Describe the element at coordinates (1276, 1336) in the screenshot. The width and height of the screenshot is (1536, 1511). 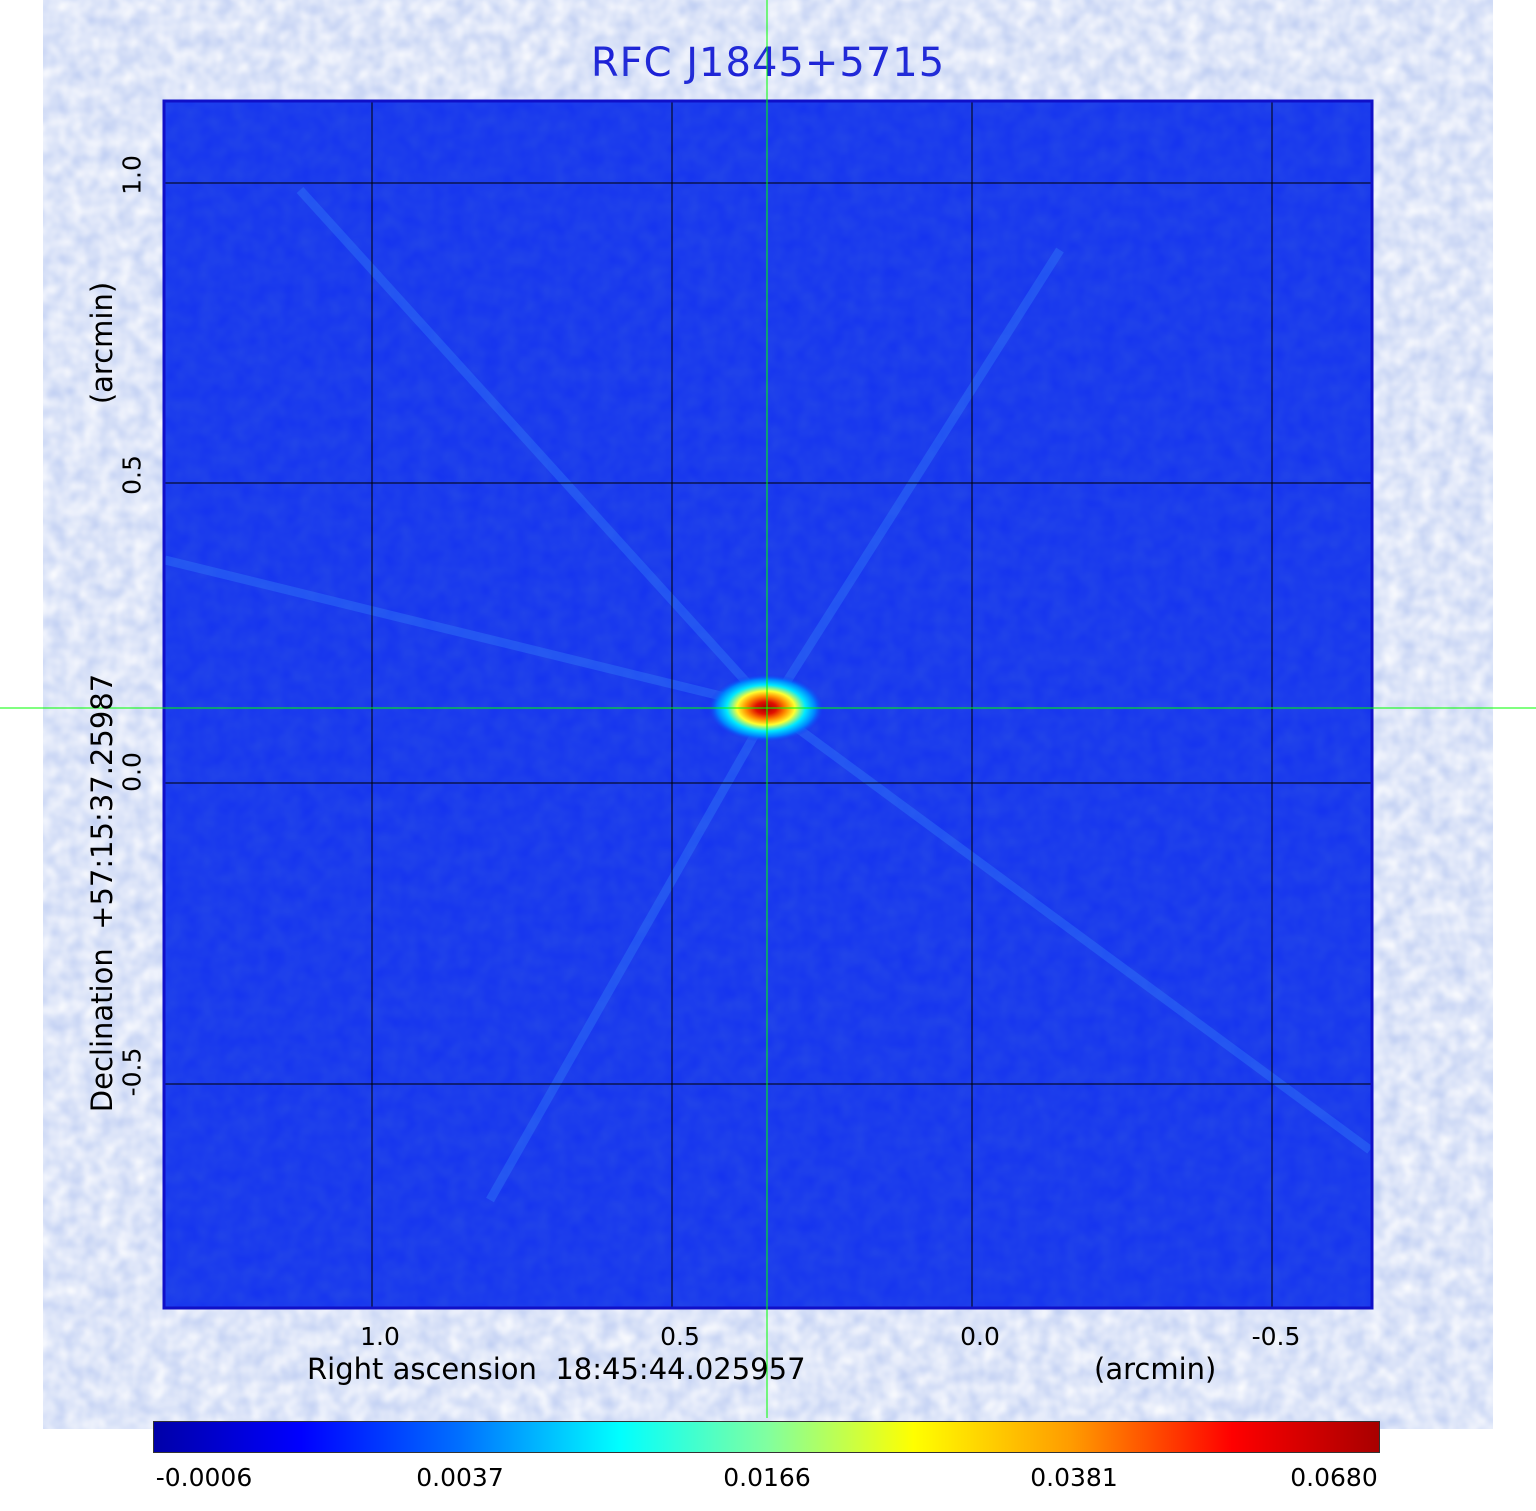
I see `x-tick-label: -0.5` at that location.